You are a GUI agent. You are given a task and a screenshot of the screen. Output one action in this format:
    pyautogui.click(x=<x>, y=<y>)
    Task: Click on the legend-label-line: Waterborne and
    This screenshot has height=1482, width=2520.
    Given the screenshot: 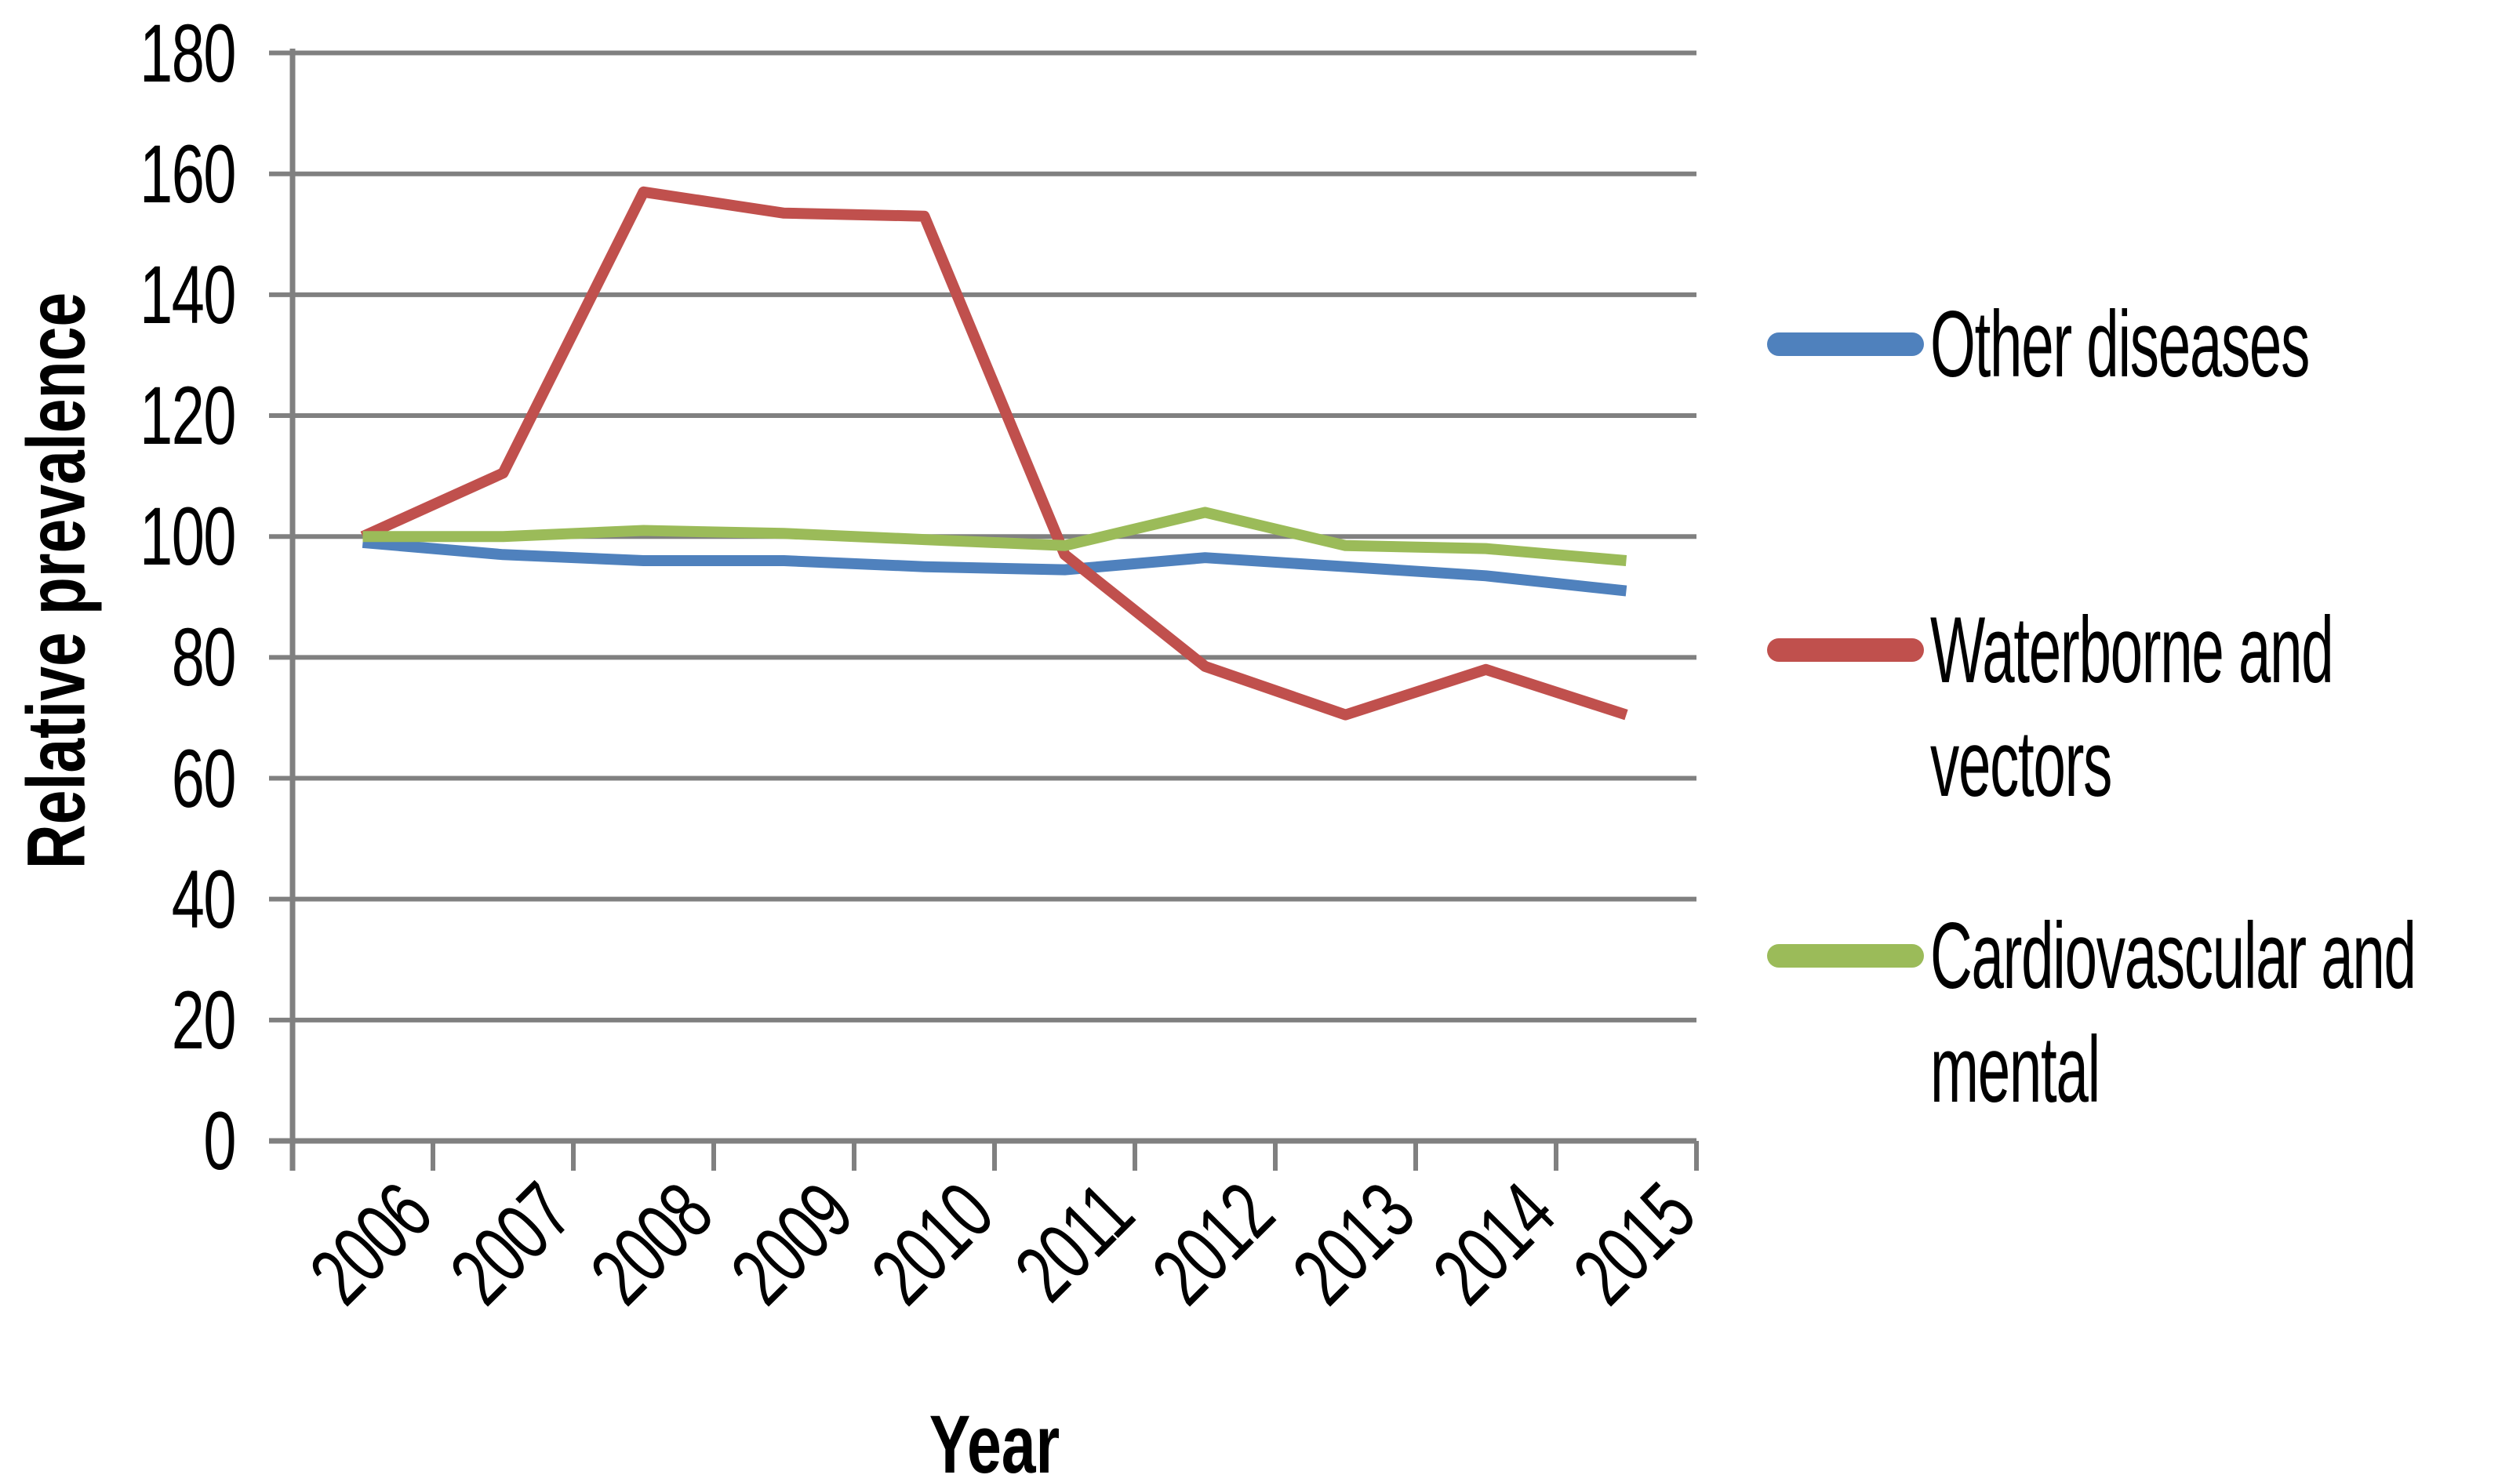 What is the action you would take?
    pyautogui.click(x=2132, y=650)
    